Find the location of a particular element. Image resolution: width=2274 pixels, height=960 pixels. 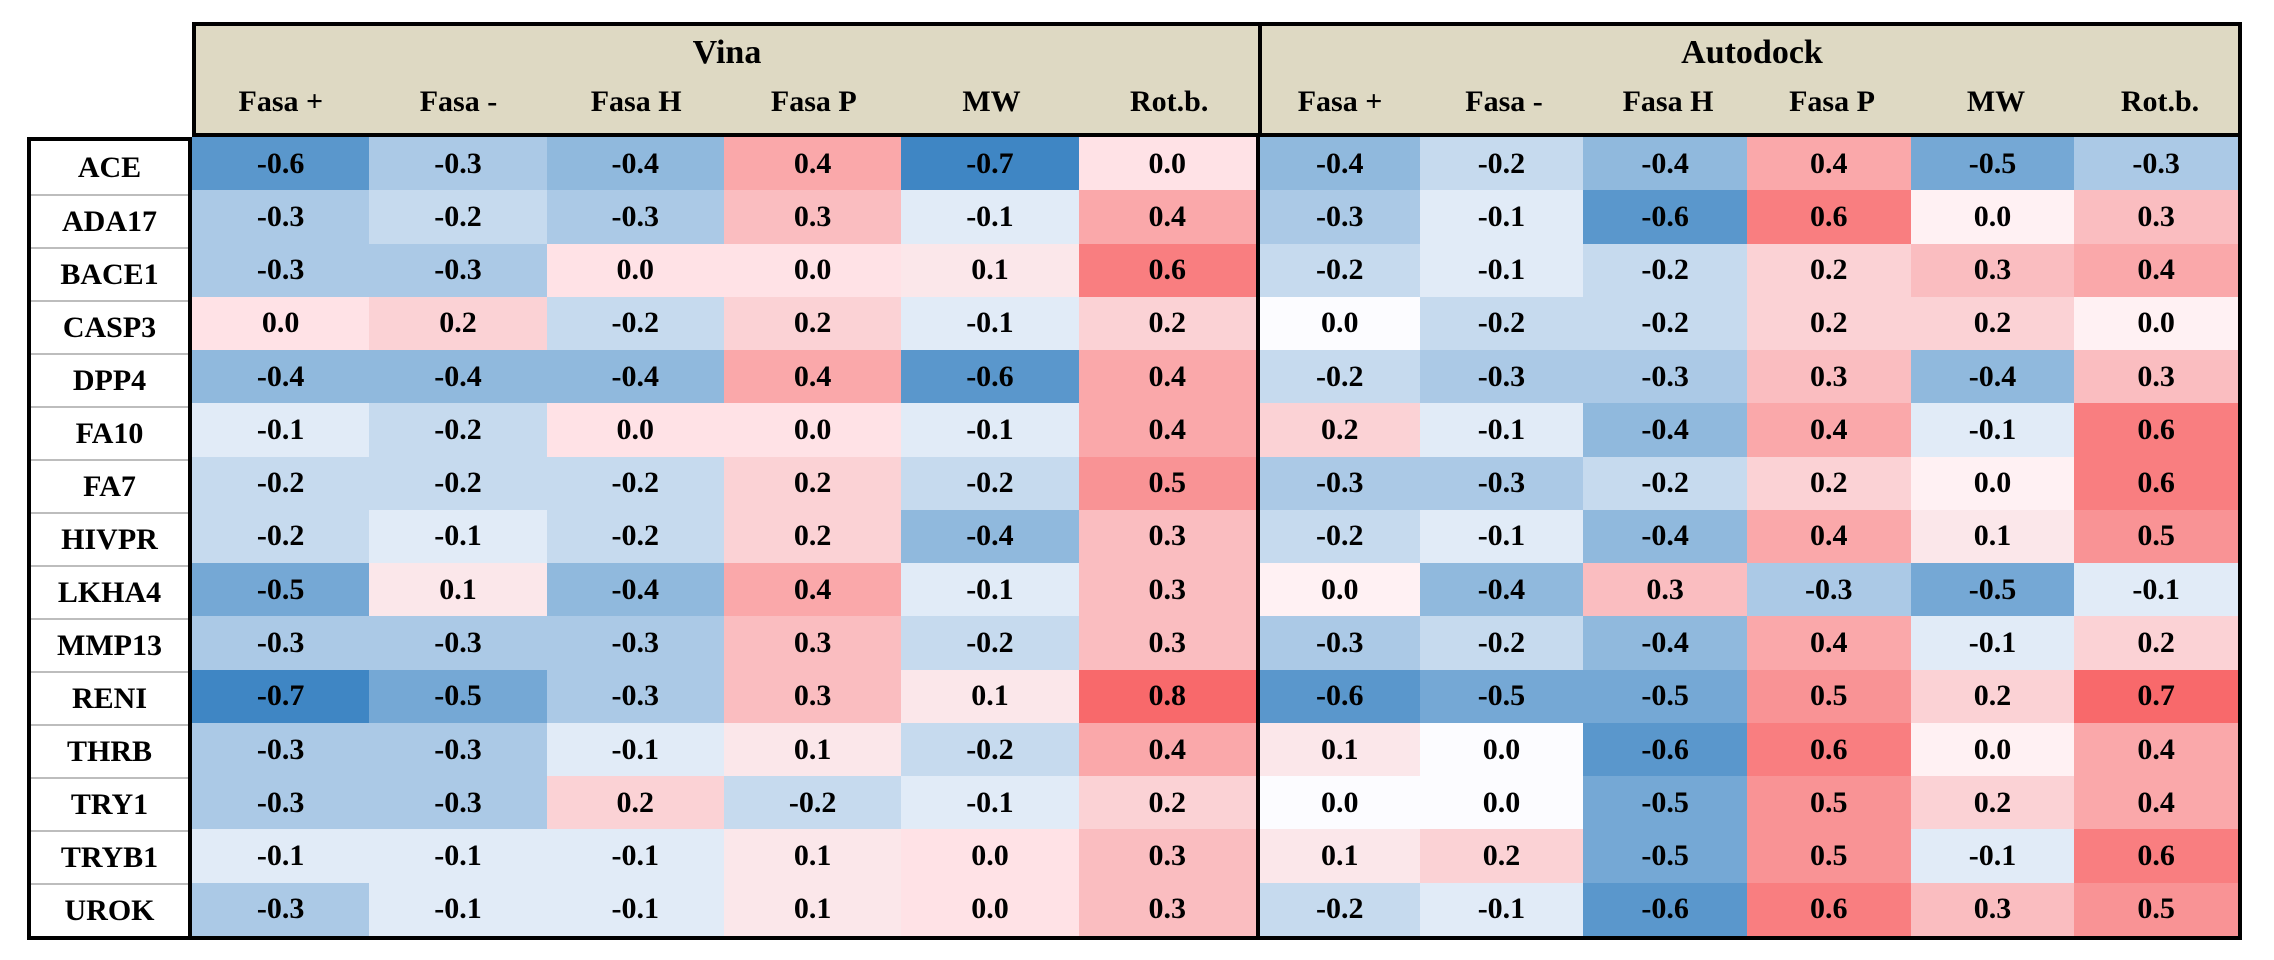

heatmap-cell-reni-autodock-1: -0.5 is located at coordinates (1501, 696).